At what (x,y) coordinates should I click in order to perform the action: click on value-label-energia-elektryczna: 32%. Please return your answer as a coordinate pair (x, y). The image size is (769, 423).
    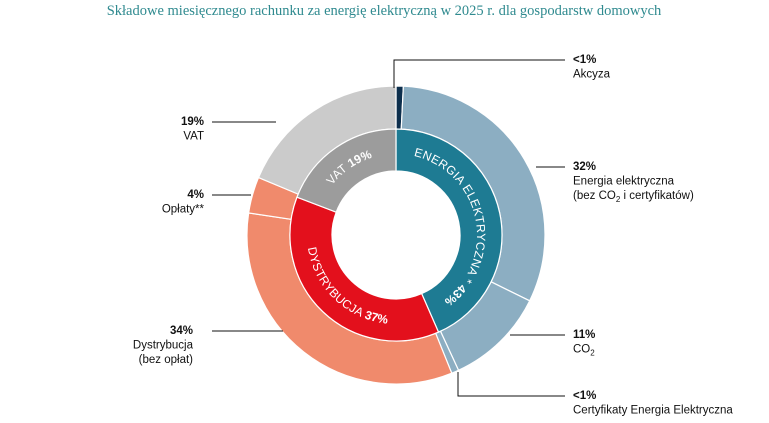
    Looking at the image, I should click on (584, 167).